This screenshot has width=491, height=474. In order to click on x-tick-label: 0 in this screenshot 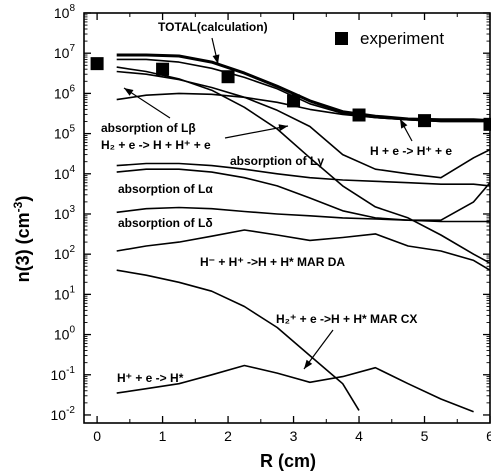, I will do `click(97, 436)`.